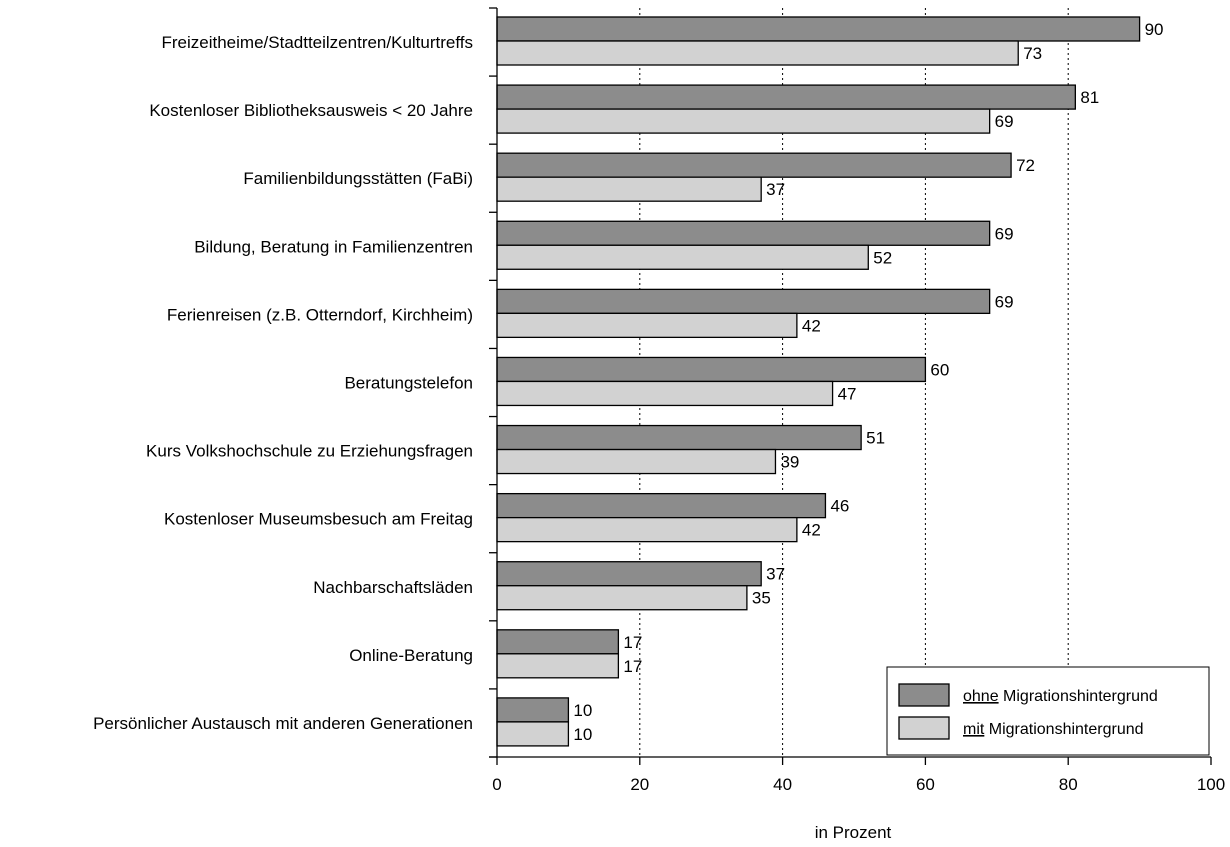 The height and width of the screenshot is (847, 1230). I want to click on category-label-5: Beratungstelefon, so click(408, 383).